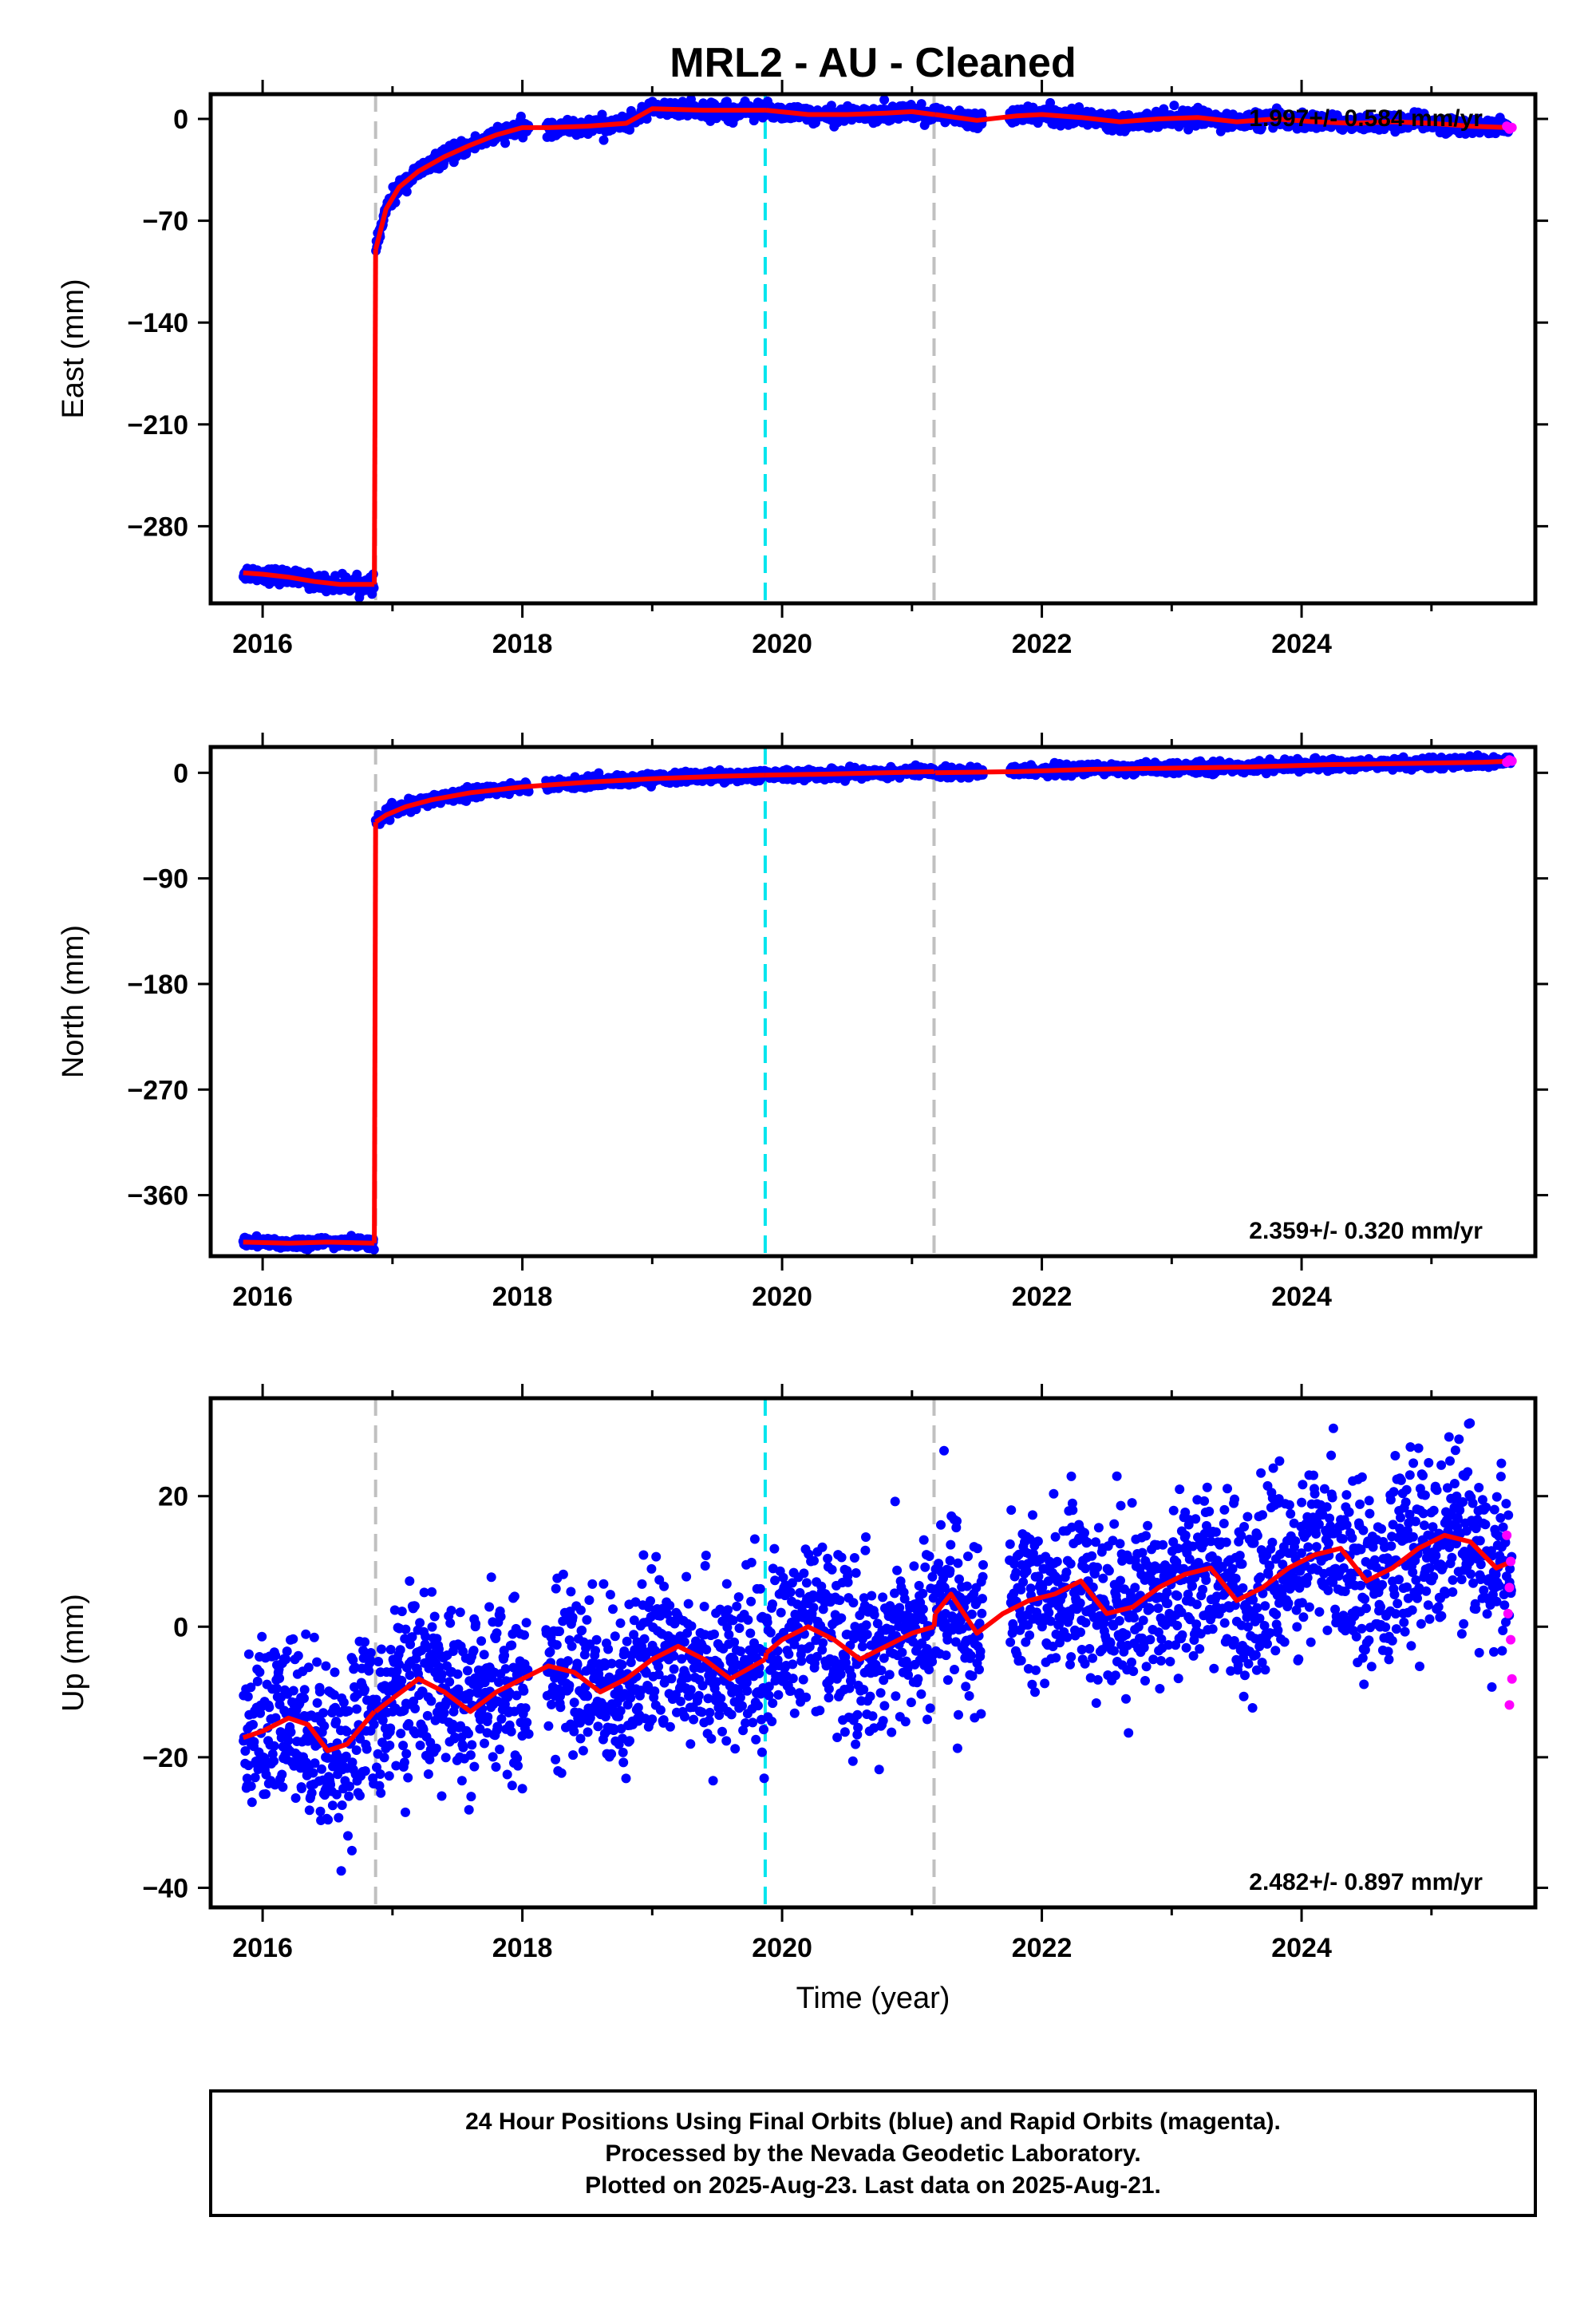  Describe the element at coordinates (165, 879) in the screenshot. I see `y-tick-label: −90` at that location.